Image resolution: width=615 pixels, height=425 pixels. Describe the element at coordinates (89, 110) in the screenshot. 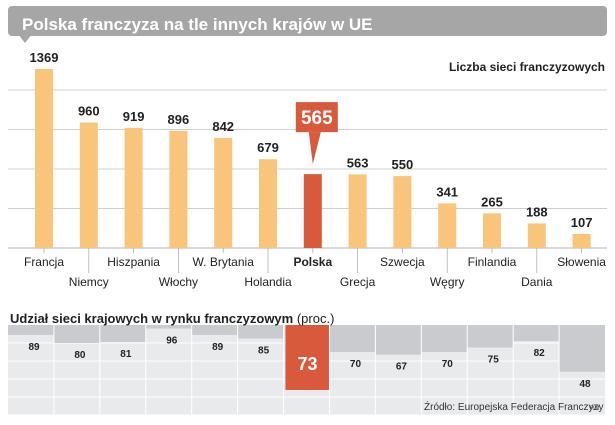

I see `top-value-label: 960` at that location.